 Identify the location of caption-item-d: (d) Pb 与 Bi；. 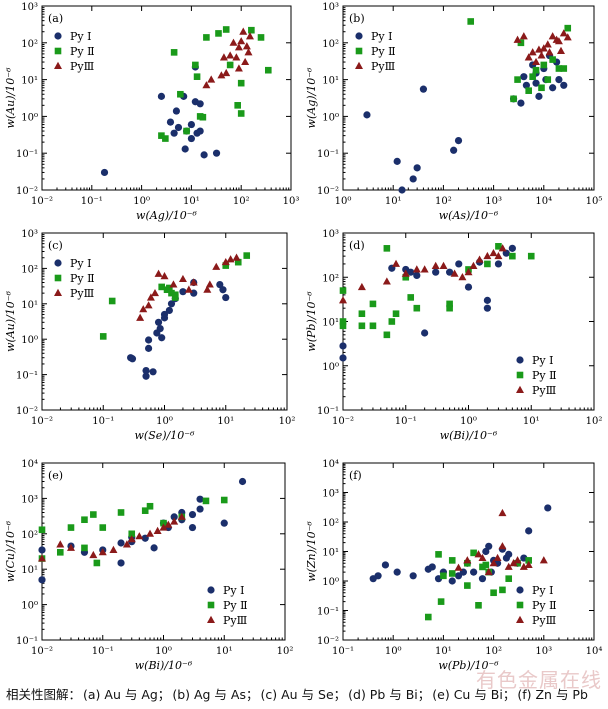
(389, 694).